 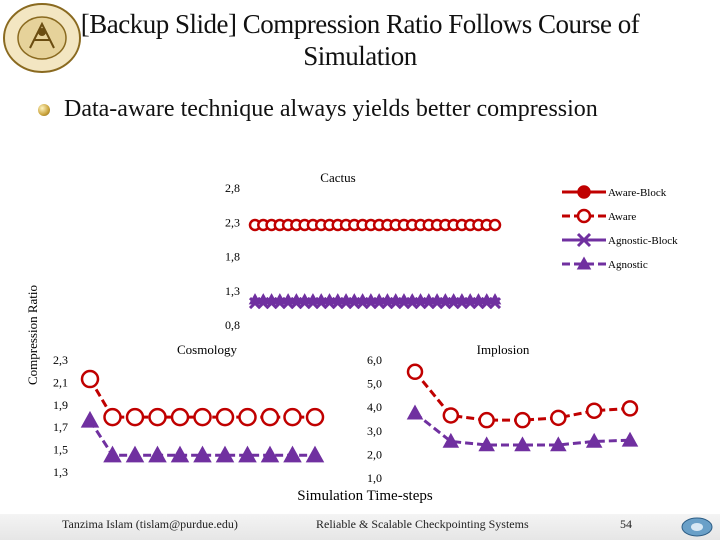 I want to click on y-tick-label: 1,8, so click(x=232, y=257).